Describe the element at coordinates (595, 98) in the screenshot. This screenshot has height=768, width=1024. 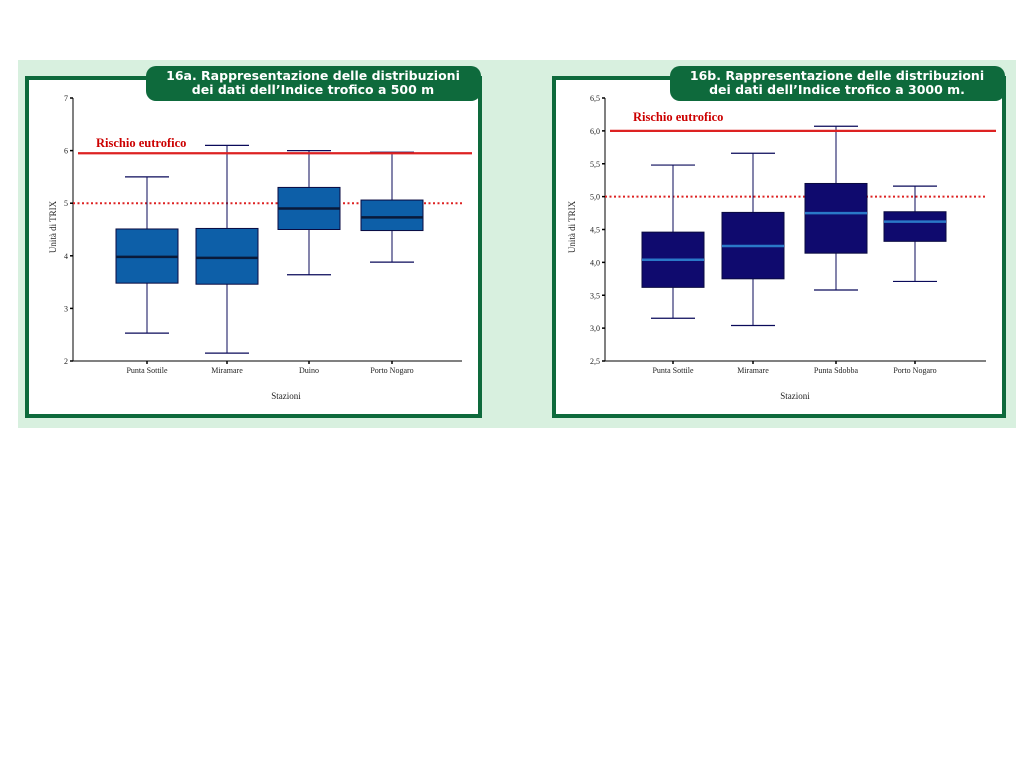
I see `y-tick-label: 6,5` at that location.